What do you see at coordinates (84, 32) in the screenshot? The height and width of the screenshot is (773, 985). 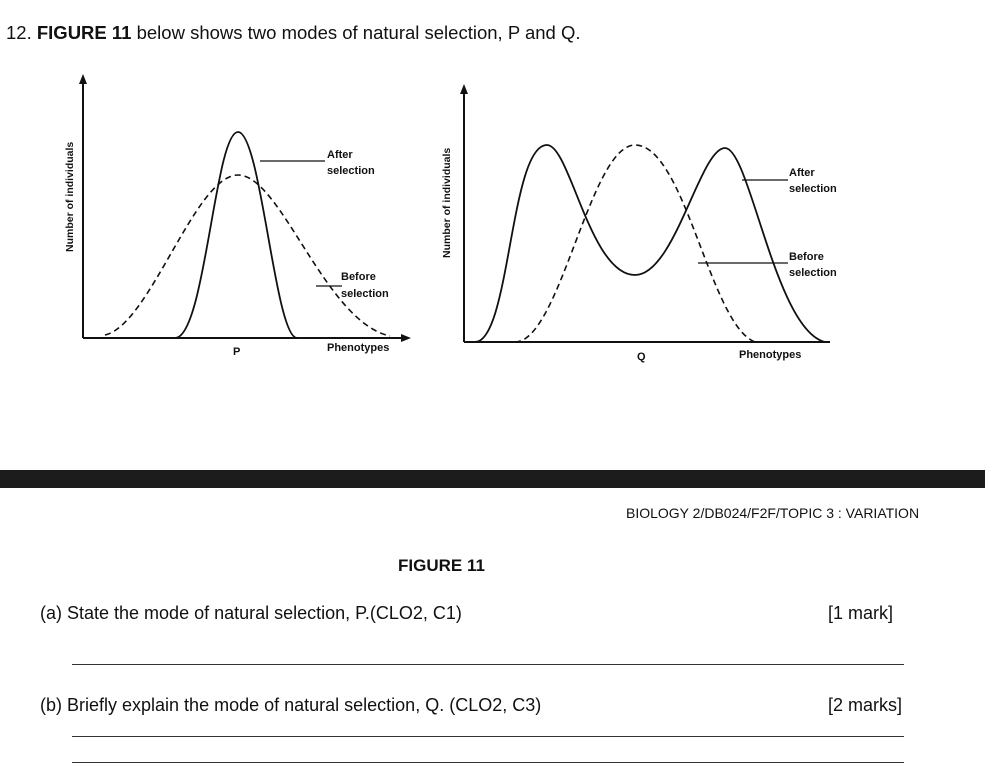 I see `figure-reference: FIGURE 11` at bounding box center [84, 32].